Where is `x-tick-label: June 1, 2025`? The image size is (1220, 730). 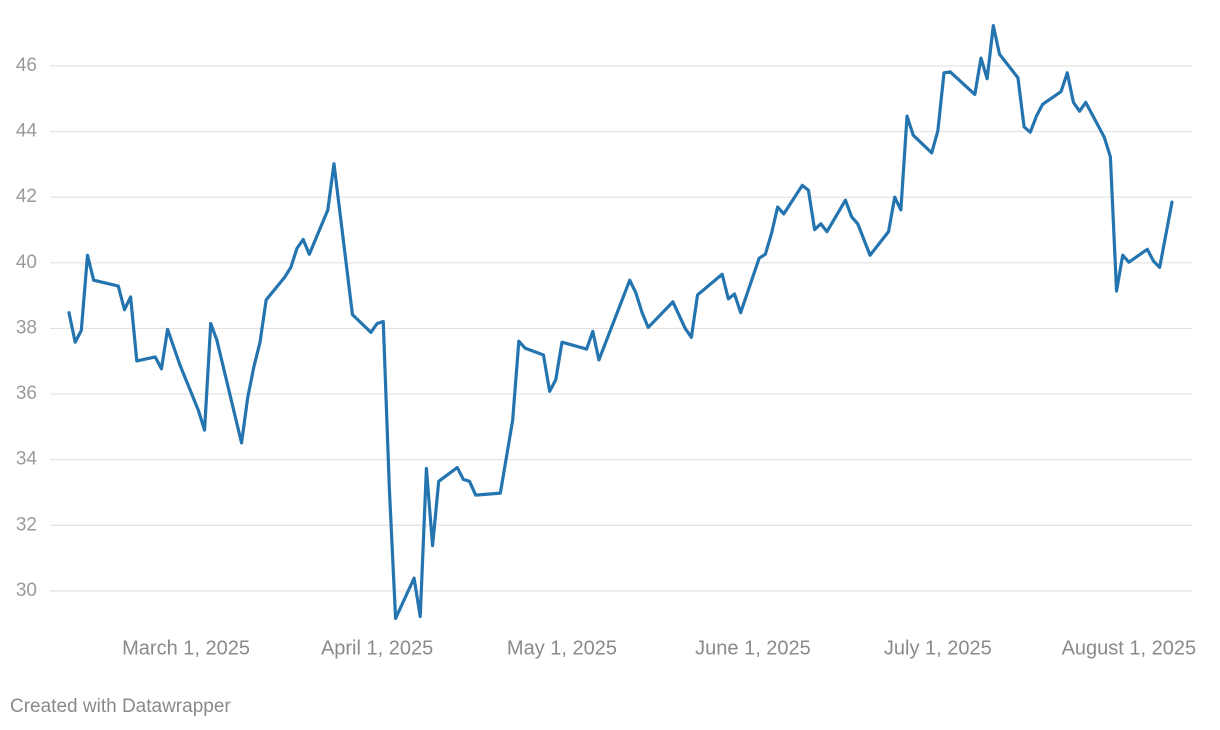 x-tick-label: June 1, 2025 is located at coordinates (753, 648).